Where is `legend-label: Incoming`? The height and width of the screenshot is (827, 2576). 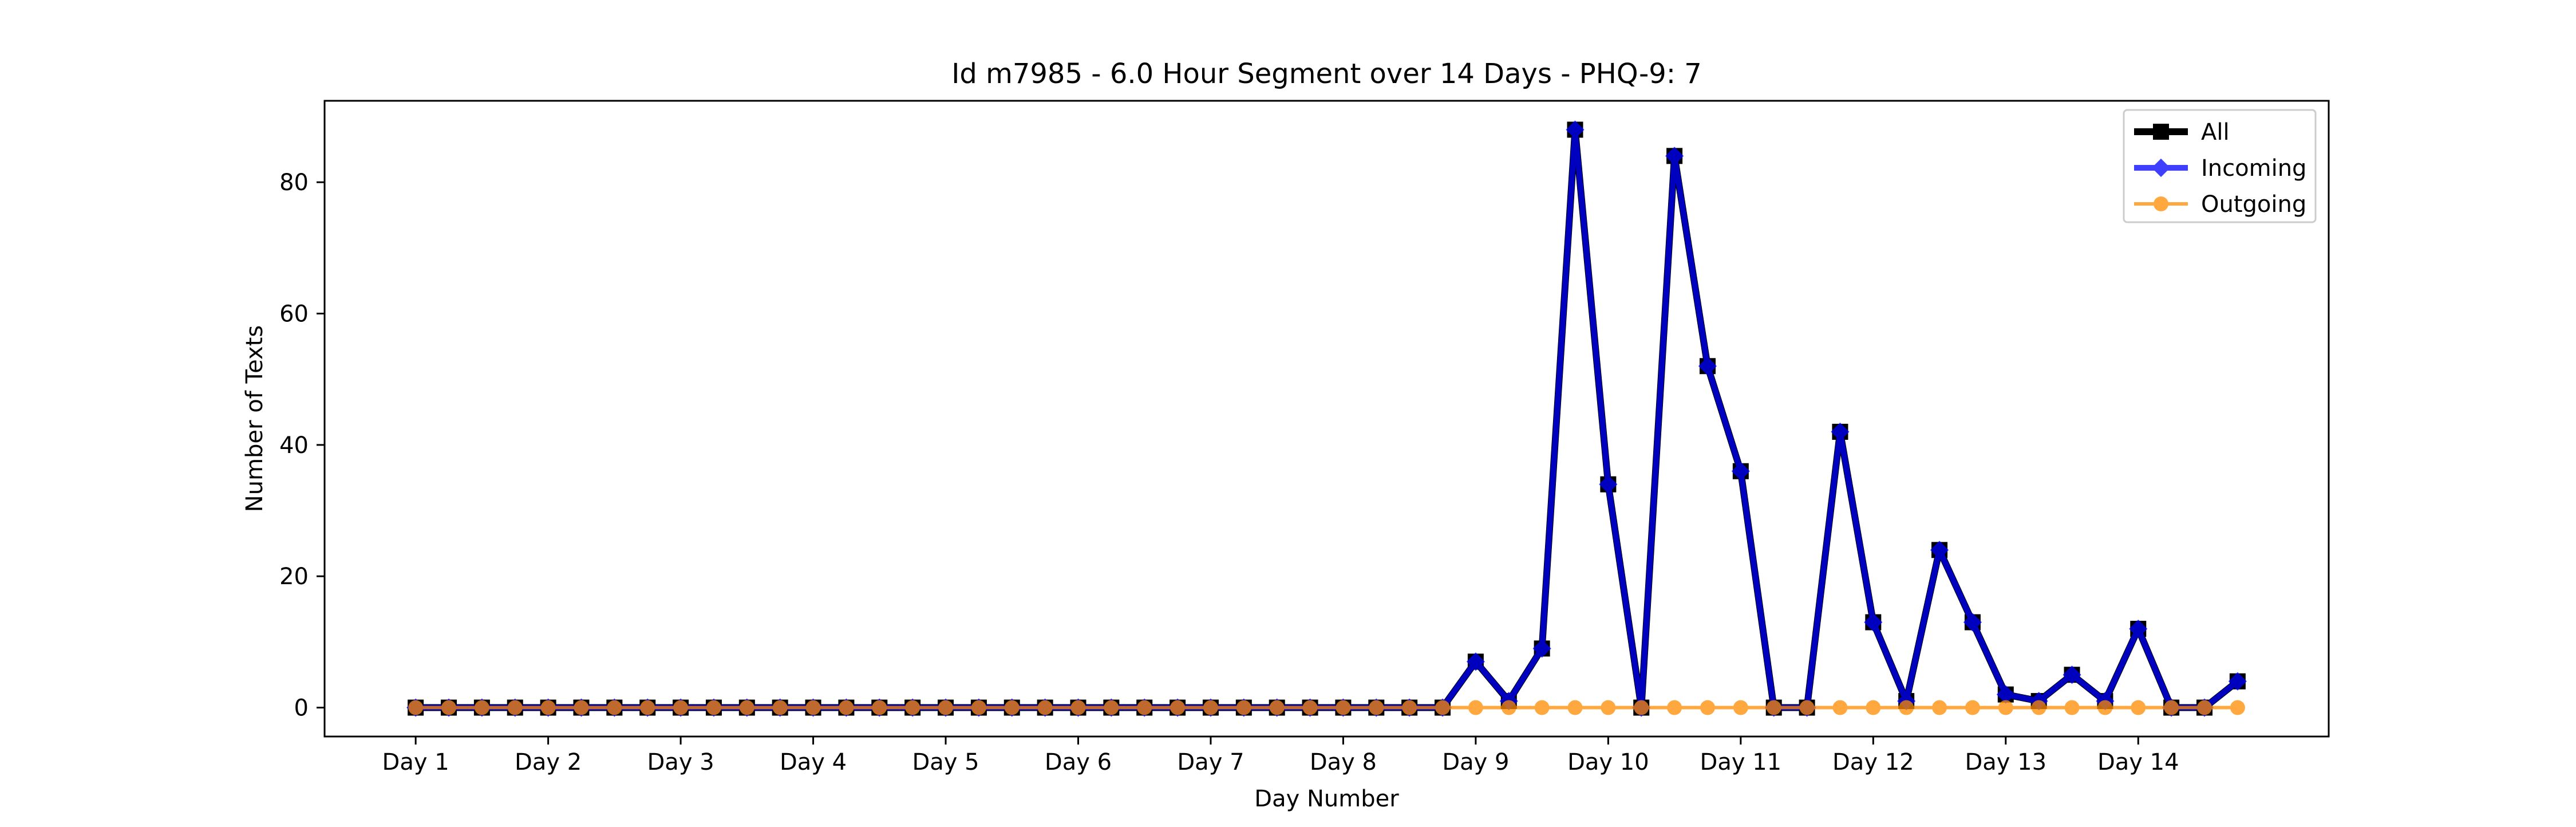 legend-label: Incoming is located at coordinates (2253, 168).